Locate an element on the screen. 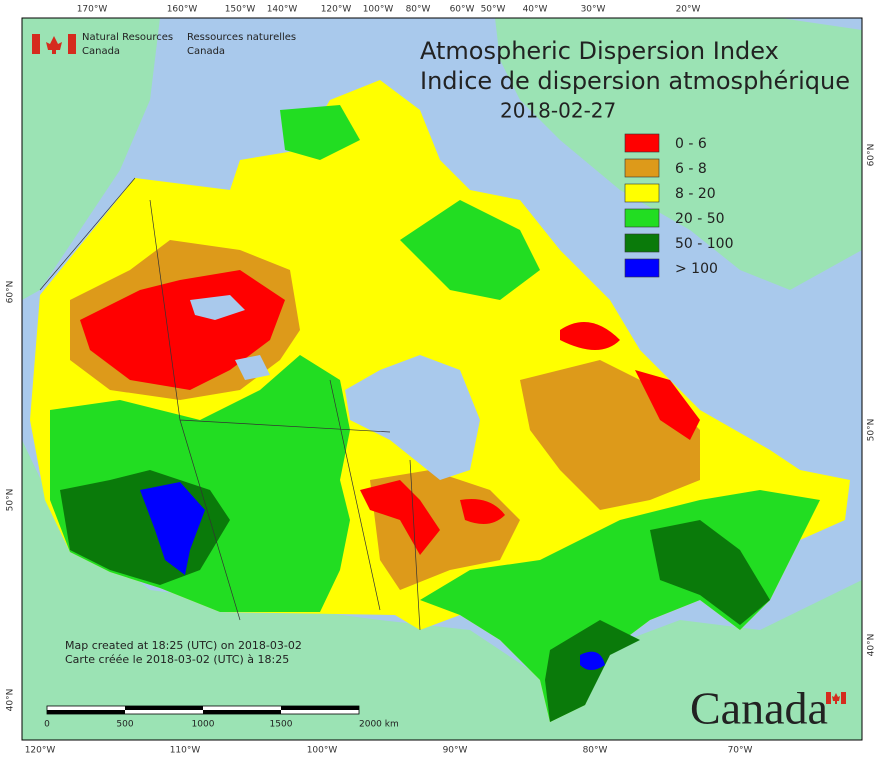 The image size is (880, 760). legend-label: 0 - 6 is located at coordinates (691, 144).